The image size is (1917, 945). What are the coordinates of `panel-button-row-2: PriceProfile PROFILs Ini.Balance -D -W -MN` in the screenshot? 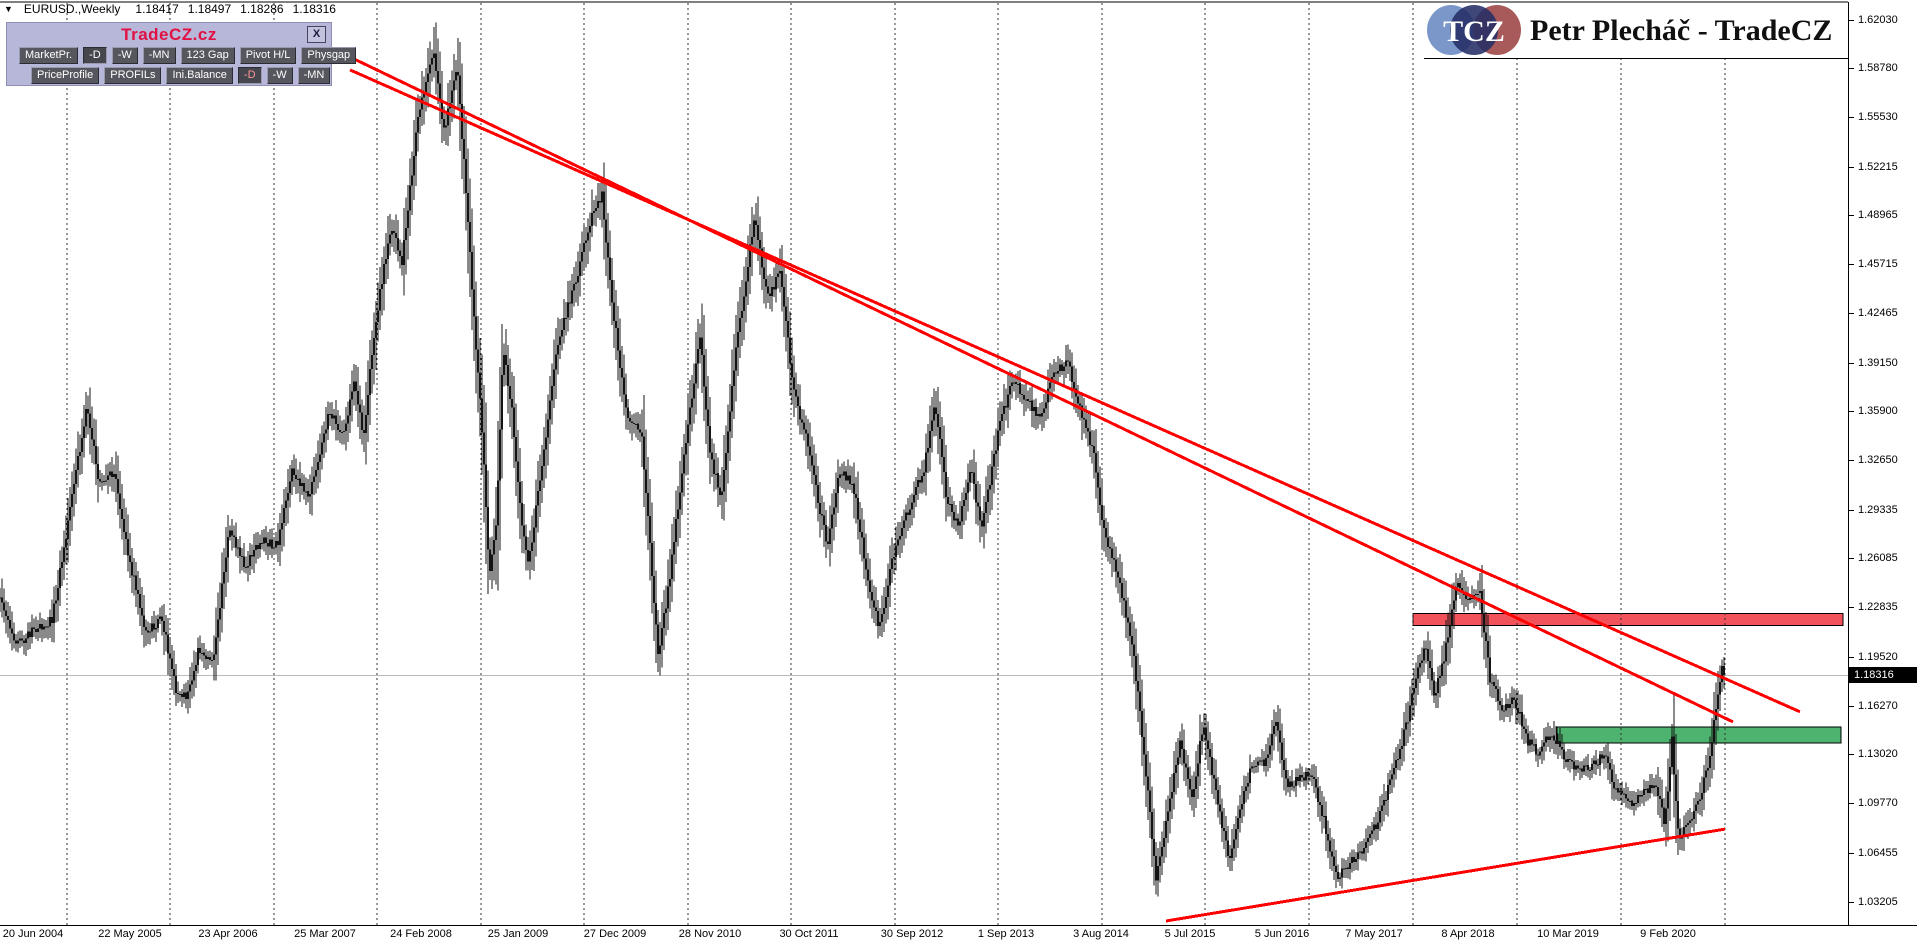 It's located at (169, 75).